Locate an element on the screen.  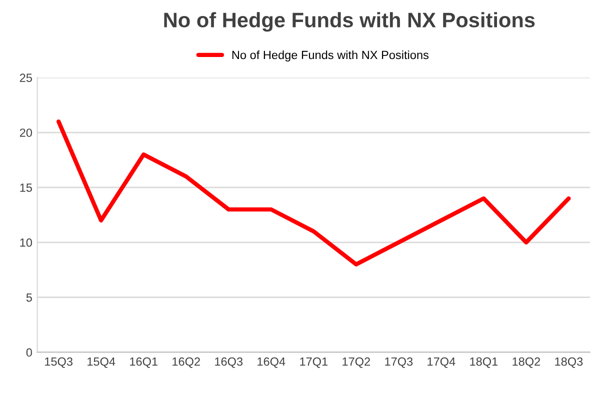
y-tick-label: 15 is located at coordinates (26, 188).